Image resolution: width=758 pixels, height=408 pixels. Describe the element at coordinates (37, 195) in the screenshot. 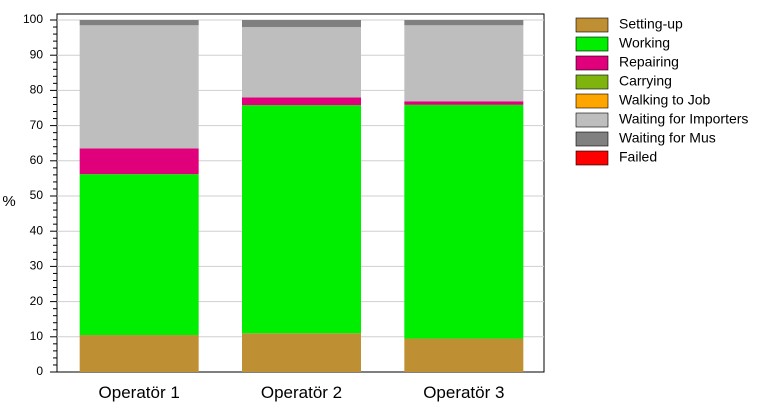

I see `y-tick-label: 50` at that location.